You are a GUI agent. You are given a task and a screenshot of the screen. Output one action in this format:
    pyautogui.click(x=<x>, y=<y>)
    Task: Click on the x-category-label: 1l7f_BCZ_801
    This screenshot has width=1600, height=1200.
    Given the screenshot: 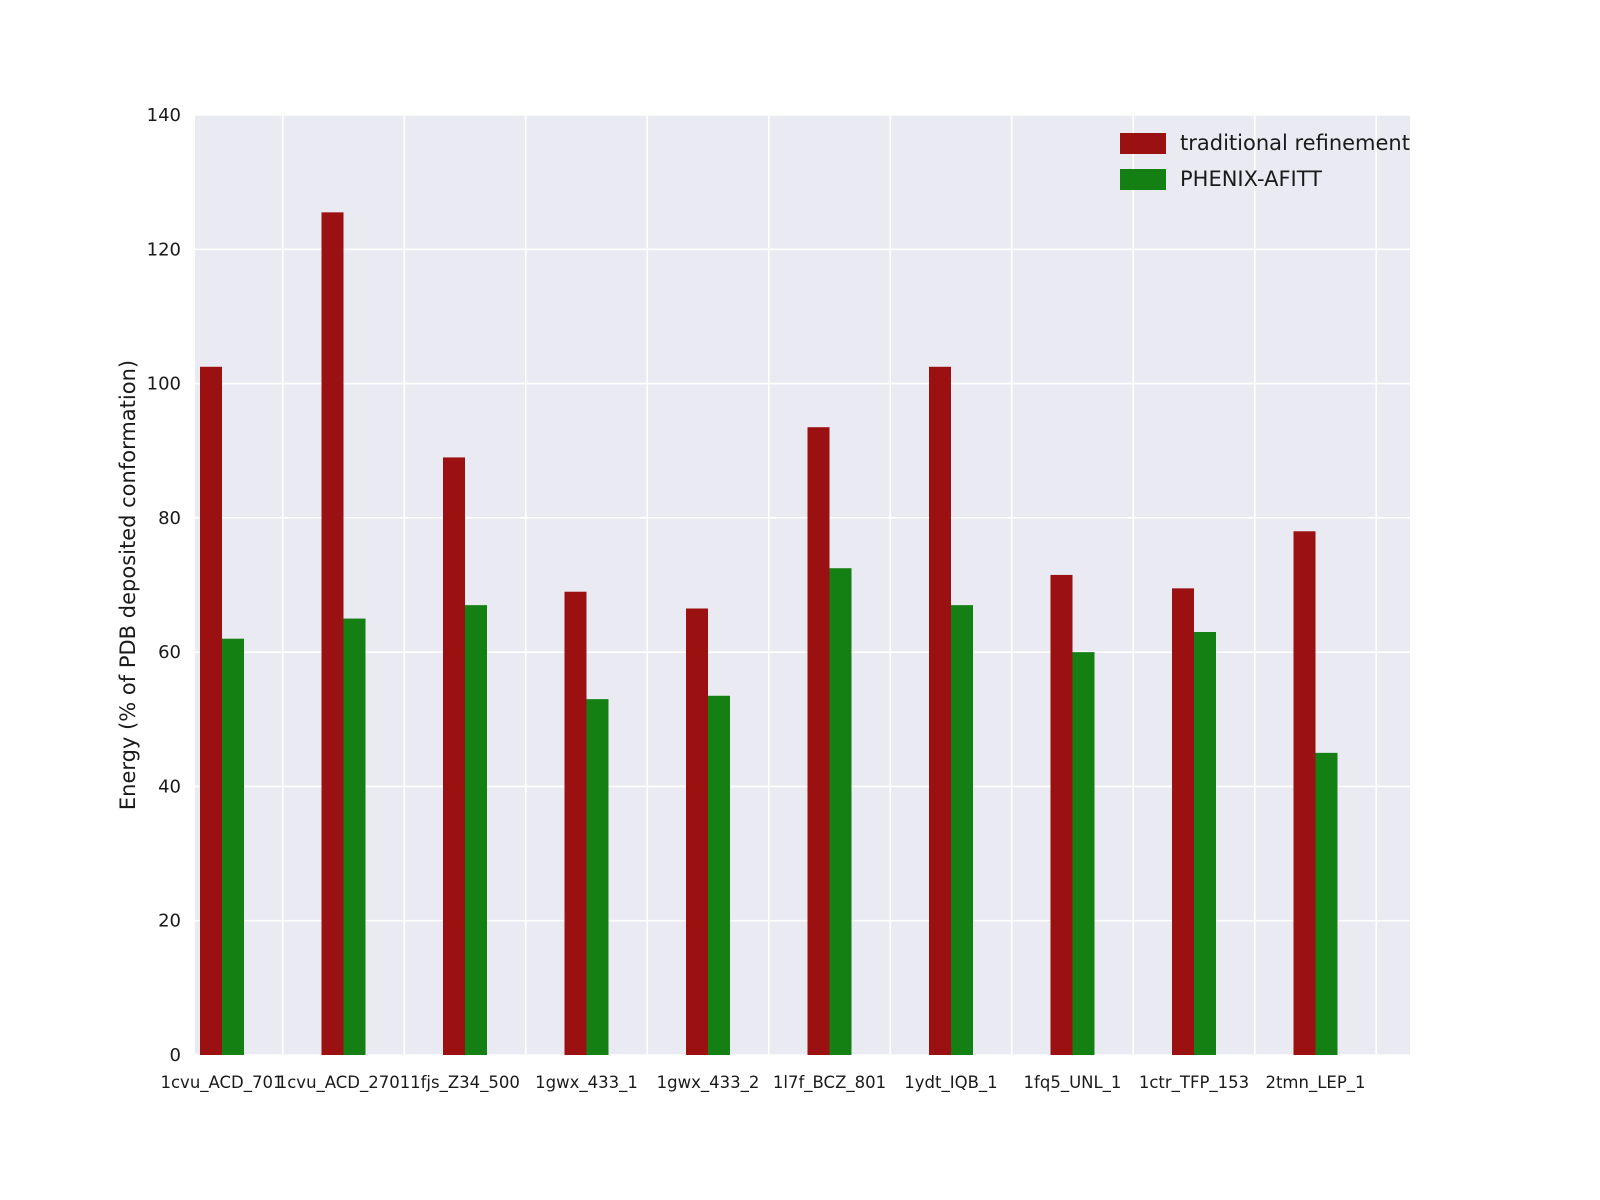 What is the action you would take?
    pyautogui.click(x=829, y=1083)
    